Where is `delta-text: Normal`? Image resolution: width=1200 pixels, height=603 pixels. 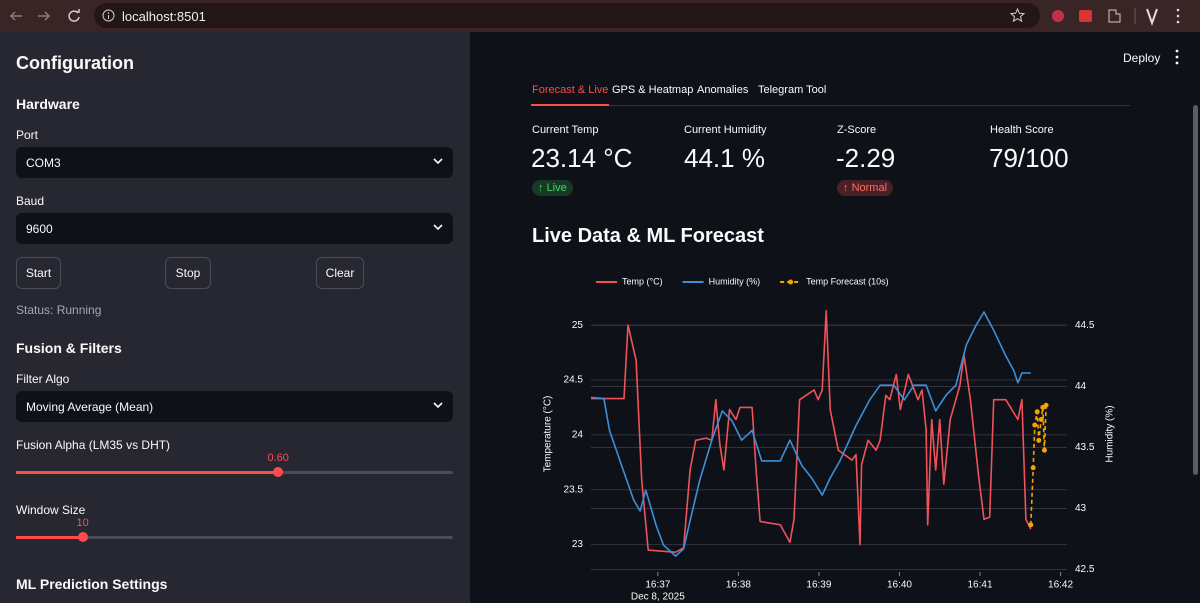
delta-text: Normal is located at coordinates (869, 188).